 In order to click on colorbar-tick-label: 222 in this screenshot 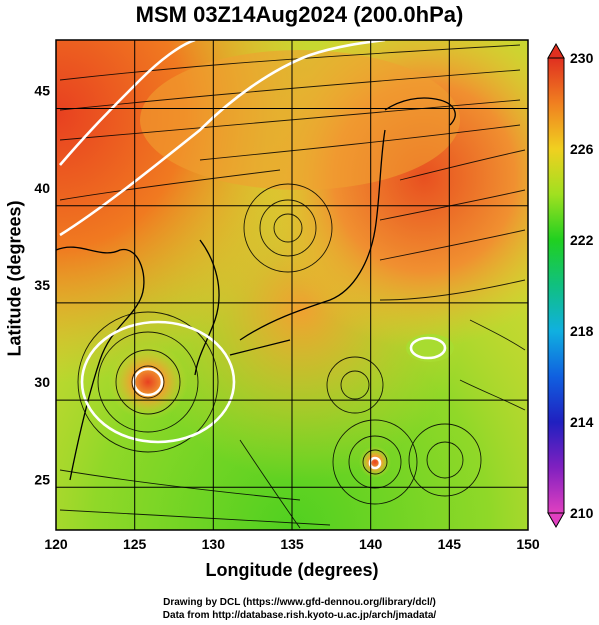, I will do `click(582, 240)`.